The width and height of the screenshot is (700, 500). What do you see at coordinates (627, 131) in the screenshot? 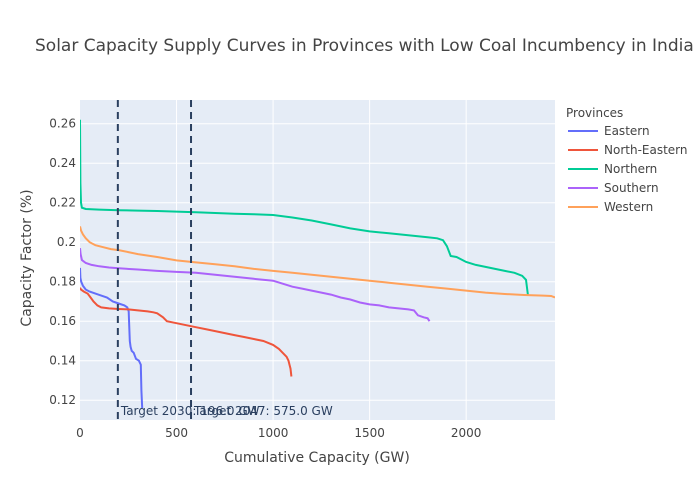
I see `legend-entry-eastern: Eastern` at bounding box center [627, 131].